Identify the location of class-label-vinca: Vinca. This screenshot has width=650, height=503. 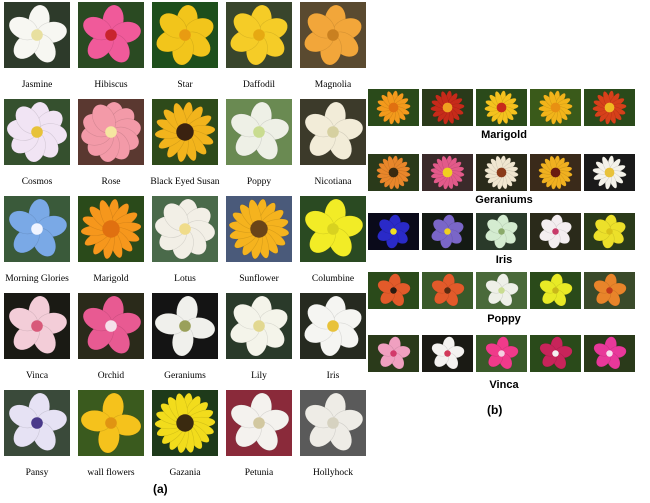
(504, 385).